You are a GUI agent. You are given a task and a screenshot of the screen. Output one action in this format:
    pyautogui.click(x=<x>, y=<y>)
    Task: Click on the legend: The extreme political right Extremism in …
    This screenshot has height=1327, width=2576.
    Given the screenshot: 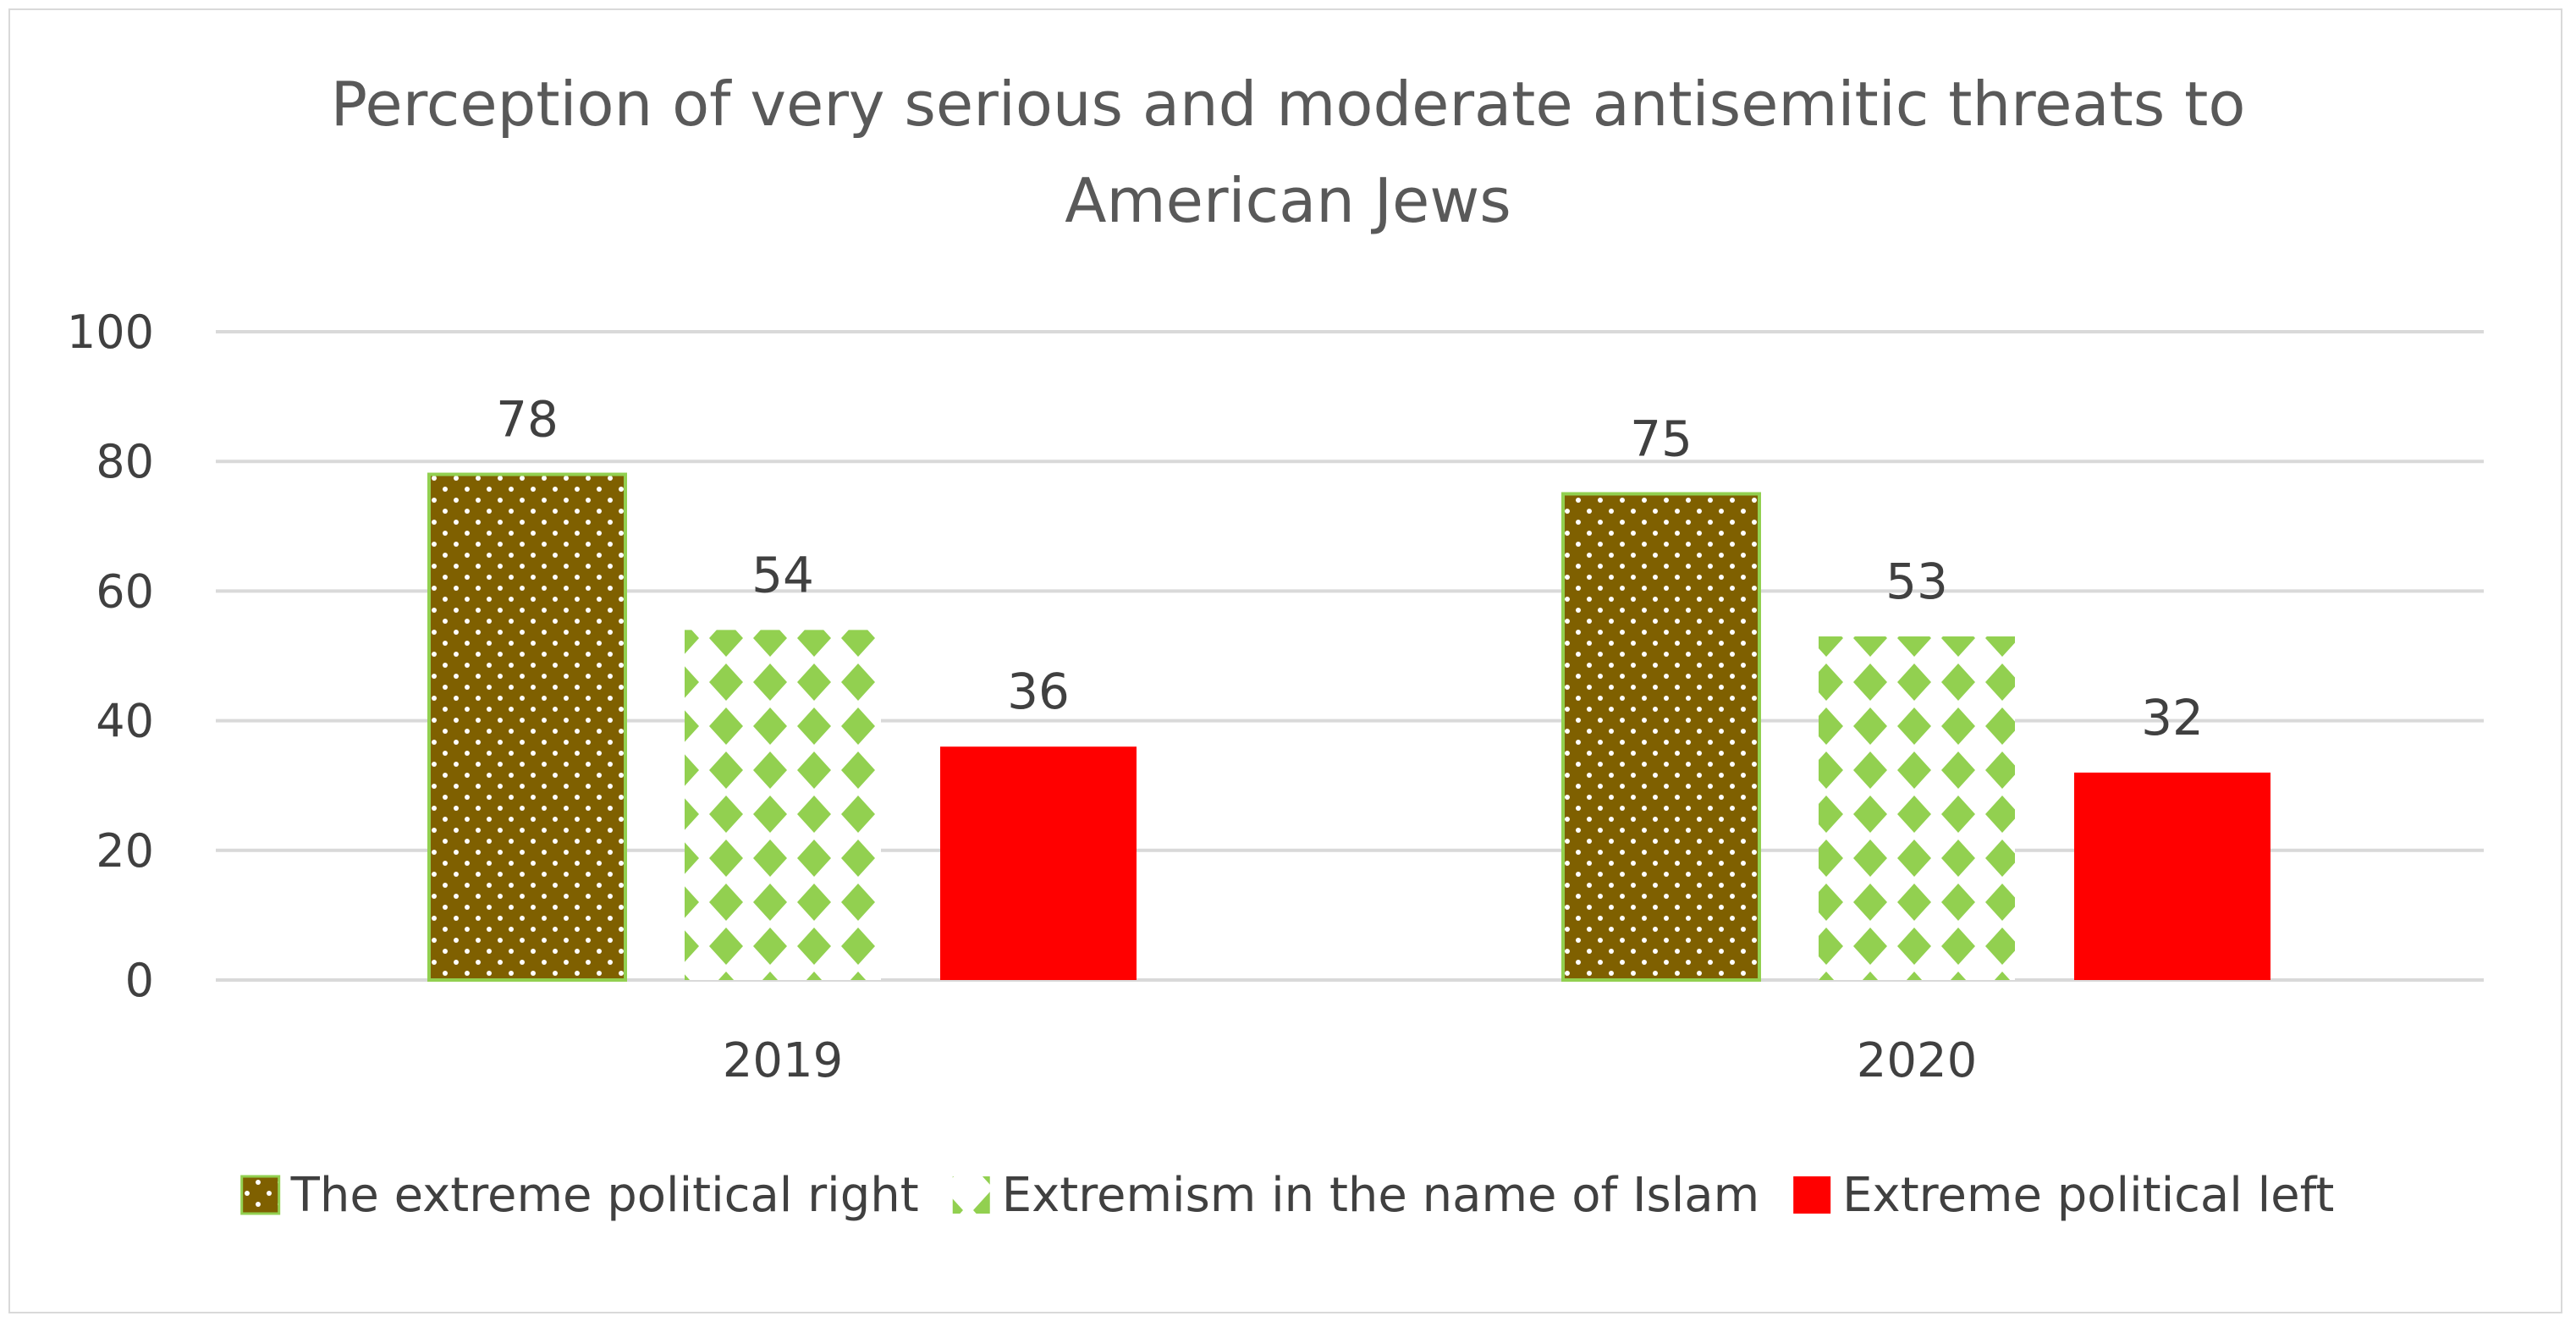 What is the action you would take?
    pyautogui.click(x=1287, y=1195)
    